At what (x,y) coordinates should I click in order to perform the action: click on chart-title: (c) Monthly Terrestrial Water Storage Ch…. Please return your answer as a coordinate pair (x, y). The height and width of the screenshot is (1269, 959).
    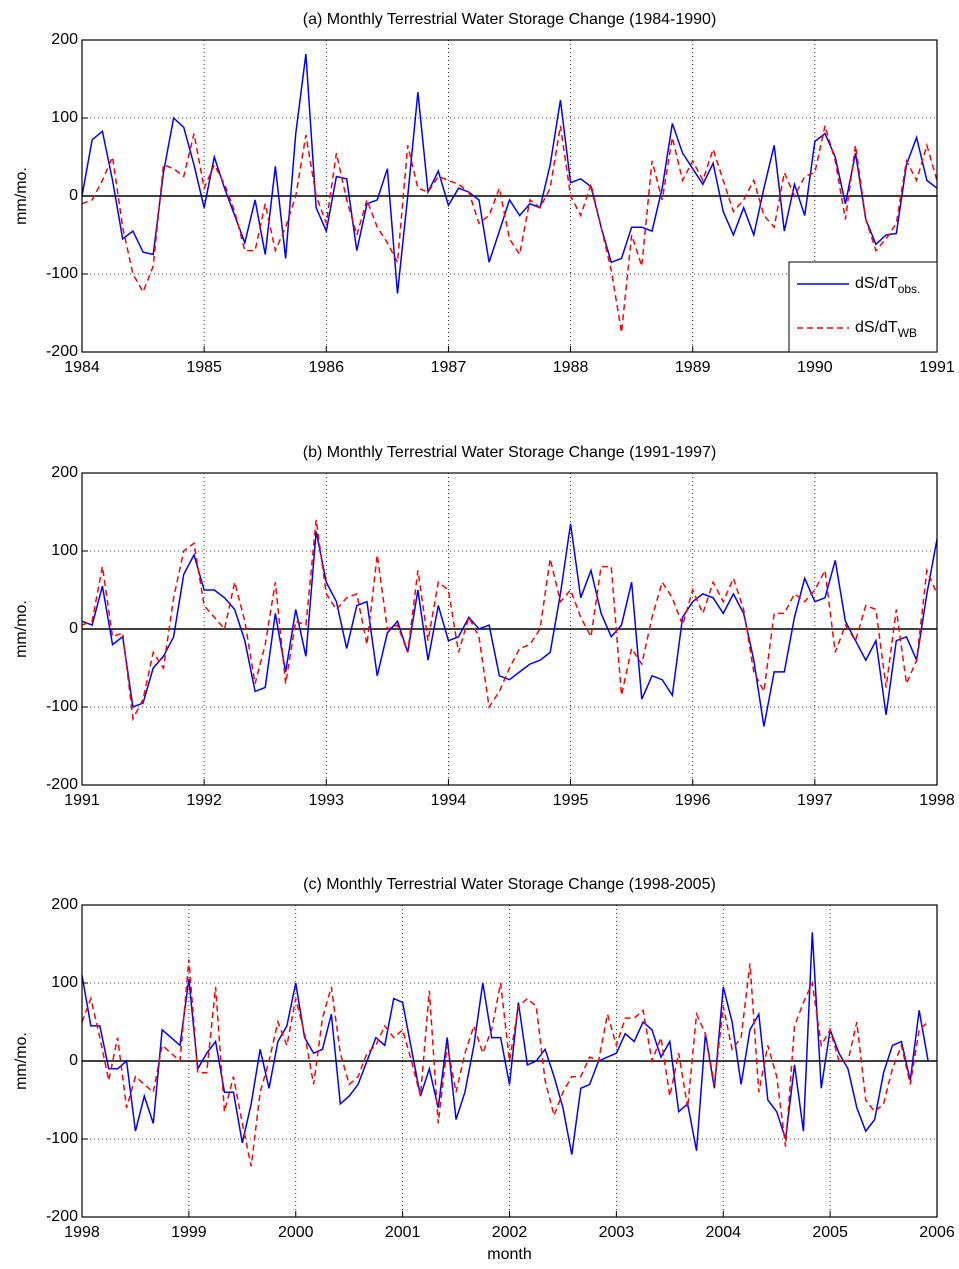
    Looking at the image, I should click on (509, 884).